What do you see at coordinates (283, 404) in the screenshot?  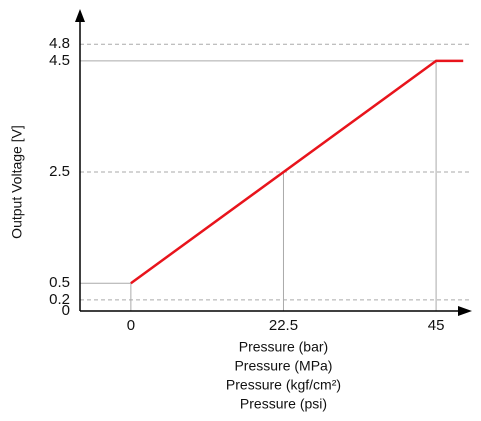 I see `x-axis-label: Pressure (psi)` at bounding box center [283, 404].